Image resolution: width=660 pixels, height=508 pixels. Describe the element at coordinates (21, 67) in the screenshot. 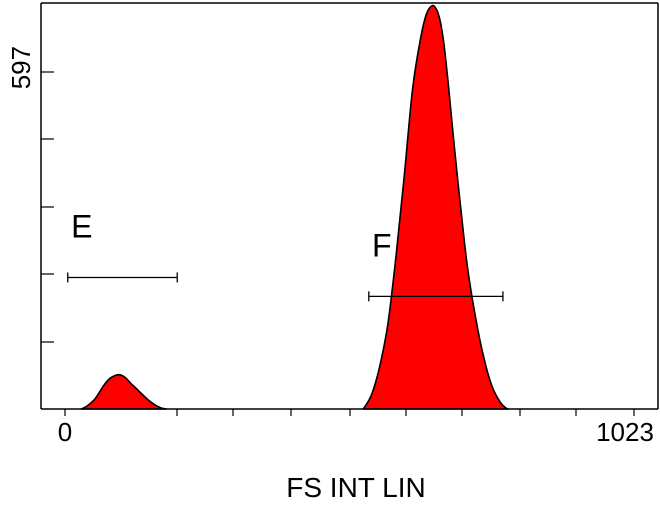

I see `y-tick-label: 597` at that location.